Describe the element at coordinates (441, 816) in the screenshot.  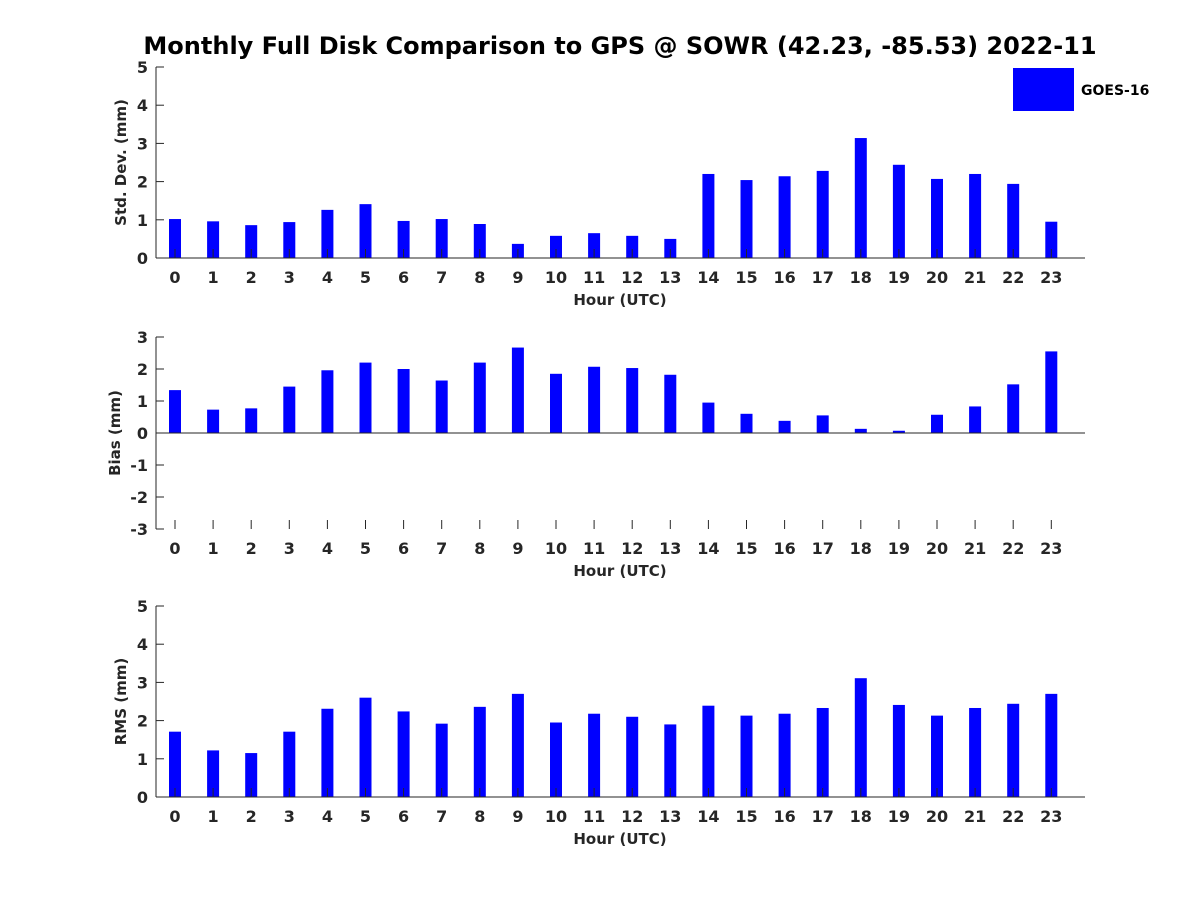
I see `x-tick-label-panel3-7: 7` at that location.